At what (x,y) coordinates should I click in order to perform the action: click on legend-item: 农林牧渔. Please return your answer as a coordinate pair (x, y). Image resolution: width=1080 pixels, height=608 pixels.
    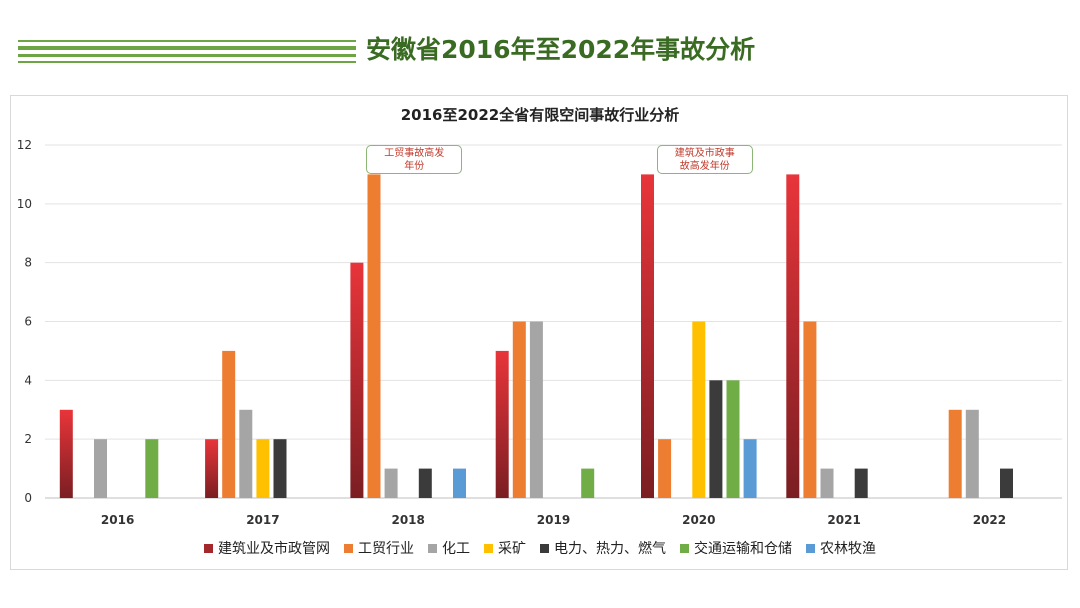
    Looking at the image, I should click on (841, 548).